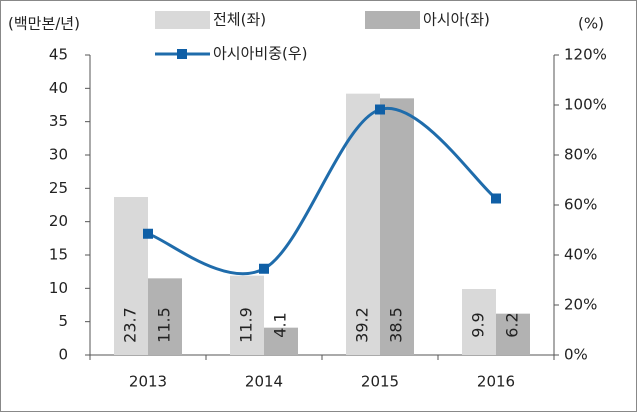 The width and height of the screenshot is (637, 412). What do you see at coordinates (58, 188) in the screenshot?
I see `y-tick-label: 25` at bounding box center [58, 188].